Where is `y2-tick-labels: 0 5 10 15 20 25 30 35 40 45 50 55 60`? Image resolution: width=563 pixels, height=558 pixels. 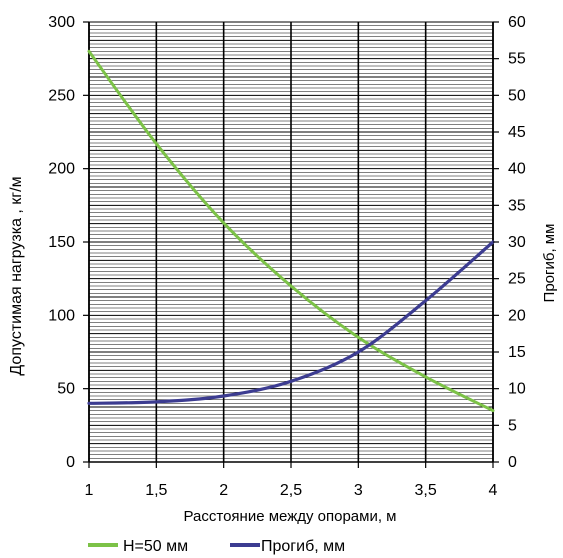
y2-tick-labels: 0 5 10 15 20 25 30 35 40 45 50 55 60 is located at coordinates (509, 242).